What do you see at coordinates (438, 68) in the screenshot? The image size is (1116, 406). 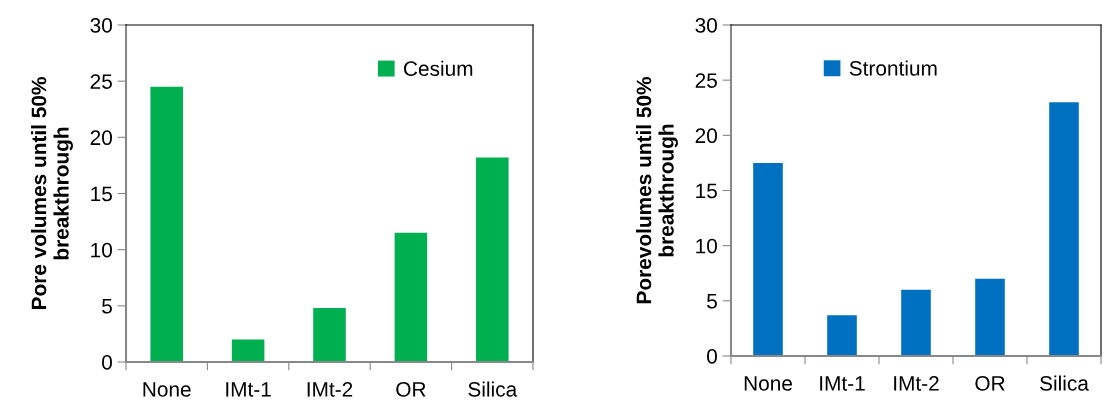 I see `legend-label: Cesium` at bounding box center [438, 68].